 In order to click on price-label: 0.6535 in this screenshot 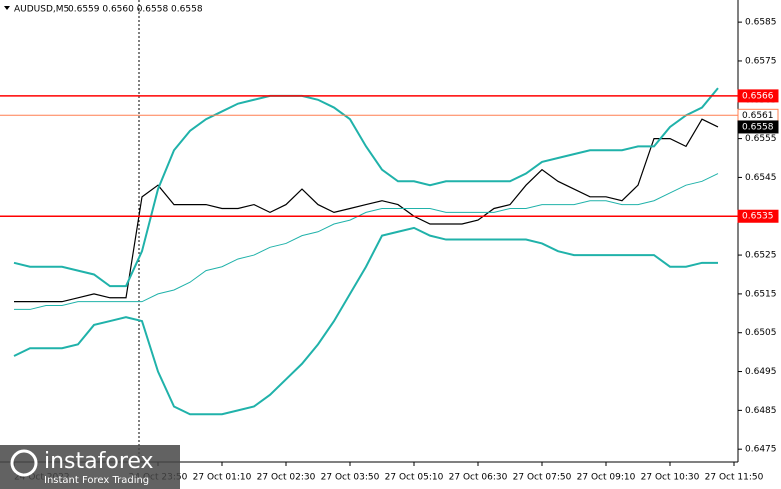, I will do `click(758, 217)`.